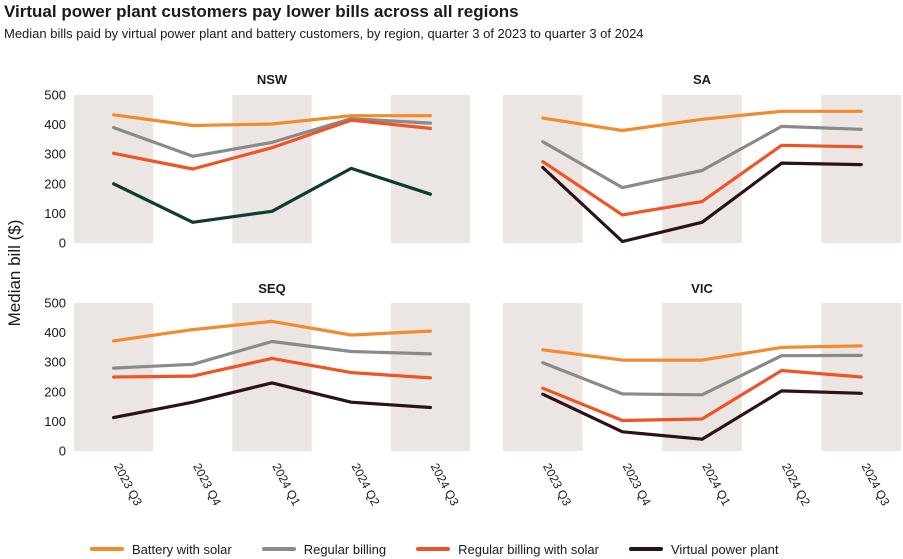 The image size is (903, 559). What do you see at coordinates (271, 288) in the screenshot?
I see `panel-title-seq: SEQ` at bounding box center [271, 288].